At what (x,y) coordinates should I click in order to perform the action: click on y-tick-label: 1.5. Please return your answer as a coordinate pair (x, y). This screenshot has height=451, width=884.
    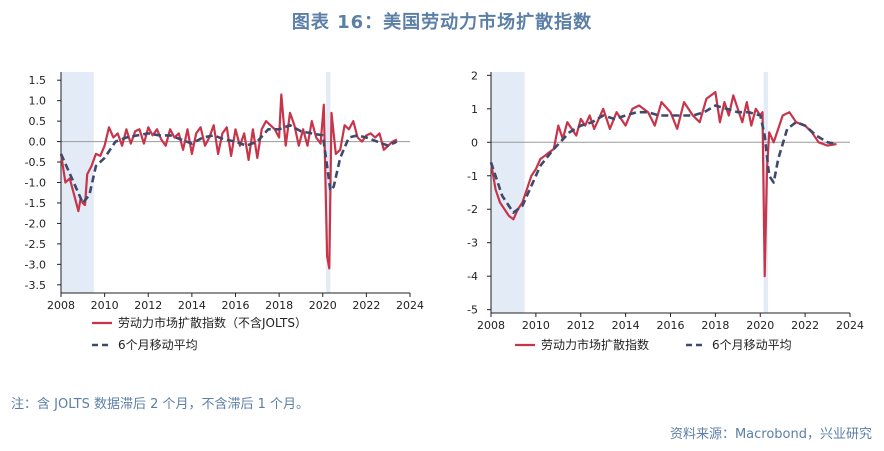
    Looking at the image, I should click on (38, 80).